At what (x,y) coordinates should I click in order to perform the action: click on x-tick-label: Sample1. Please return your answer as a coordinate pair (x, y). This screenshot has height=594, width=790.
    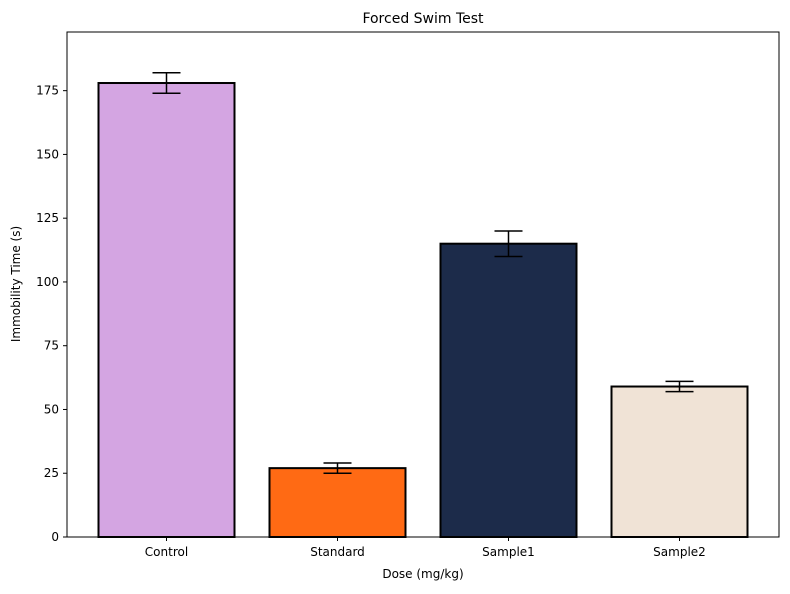
    Looking at the image, I should click on (508, 552).